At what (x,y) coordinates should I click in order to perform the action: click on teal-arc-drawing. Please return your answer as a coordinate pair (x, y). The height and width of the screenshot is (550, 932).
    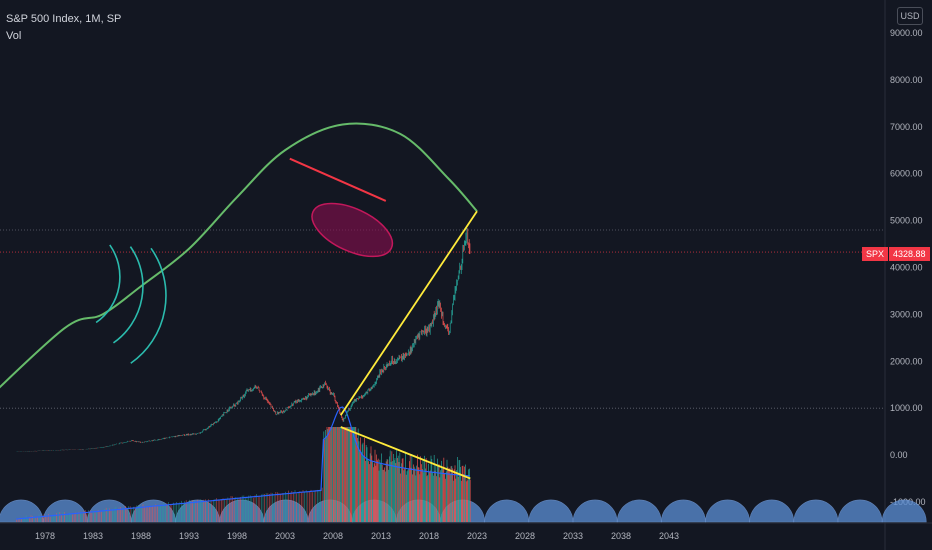
    Looking at the image, I should click on (148, 305).